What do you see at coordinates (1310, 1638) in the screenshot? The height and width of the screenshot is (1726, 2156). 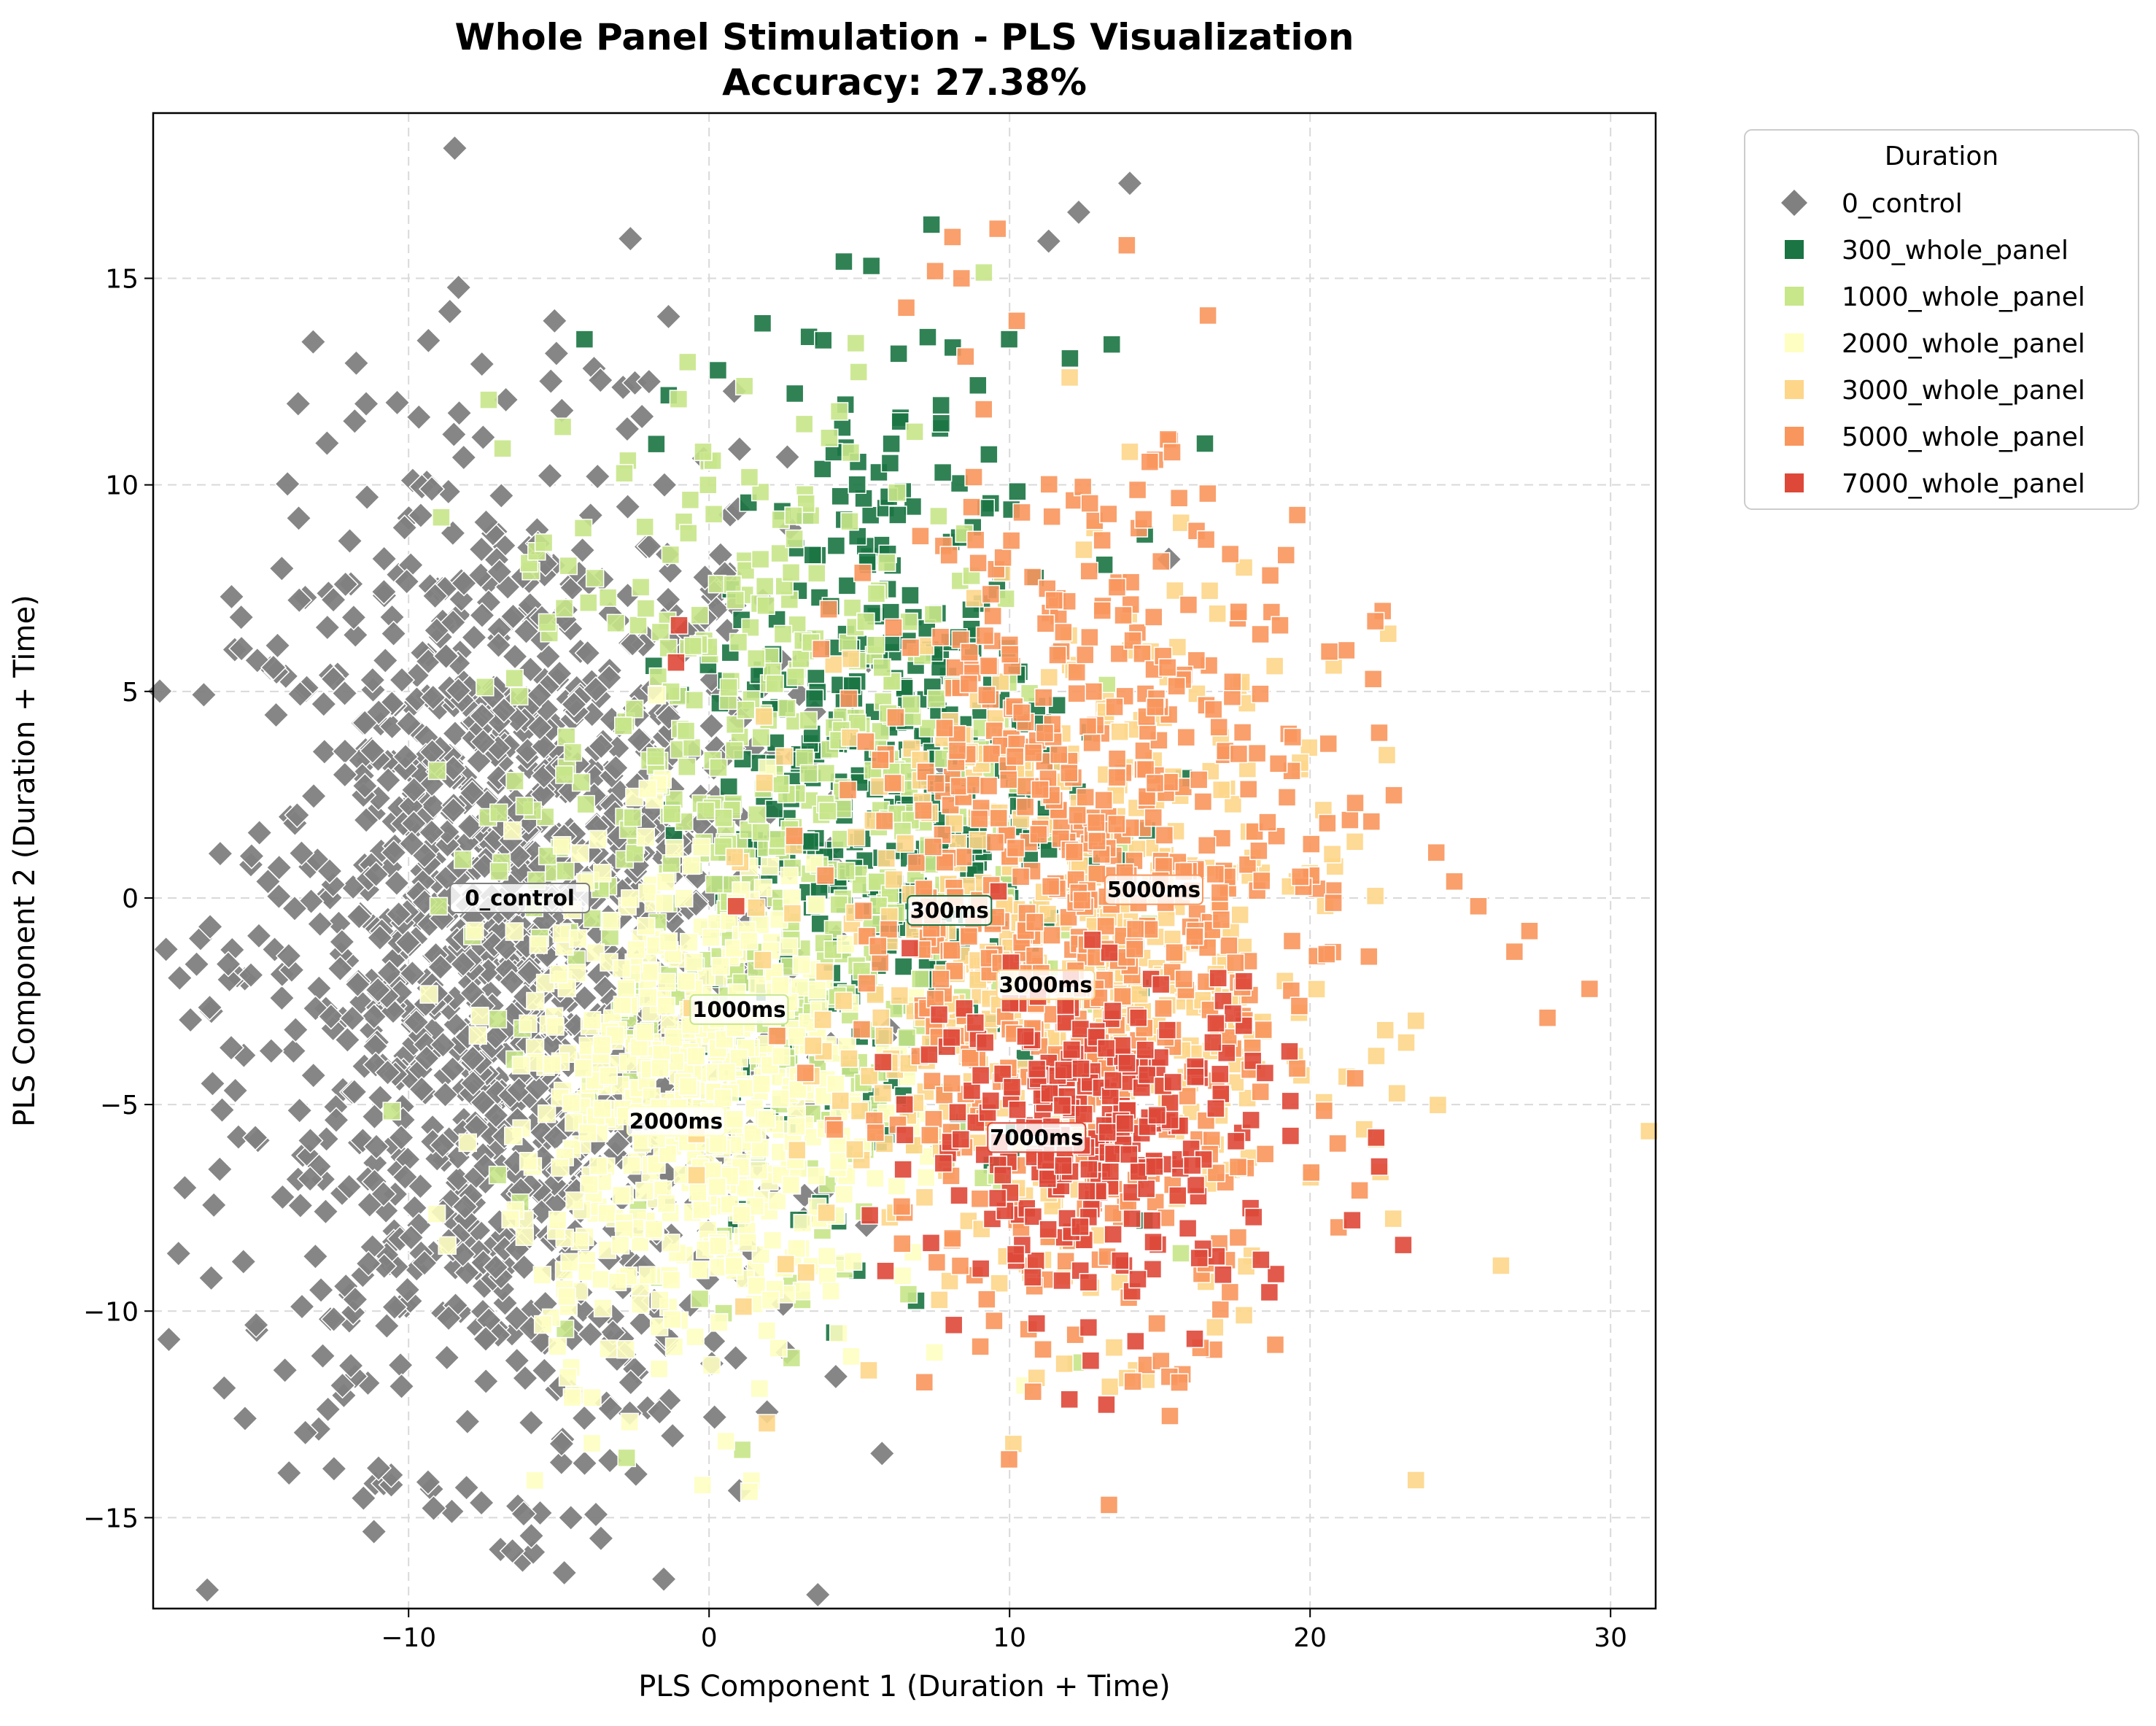 I see `x-tick-label: 20` at bounding box center [1310, 1638].